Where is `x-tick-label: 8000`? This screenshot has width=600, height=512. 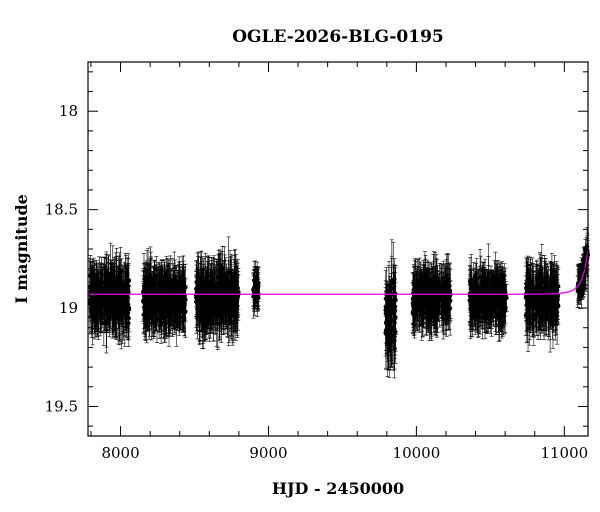
x-tick-label: 8000 is located at coordinates (120, 453).